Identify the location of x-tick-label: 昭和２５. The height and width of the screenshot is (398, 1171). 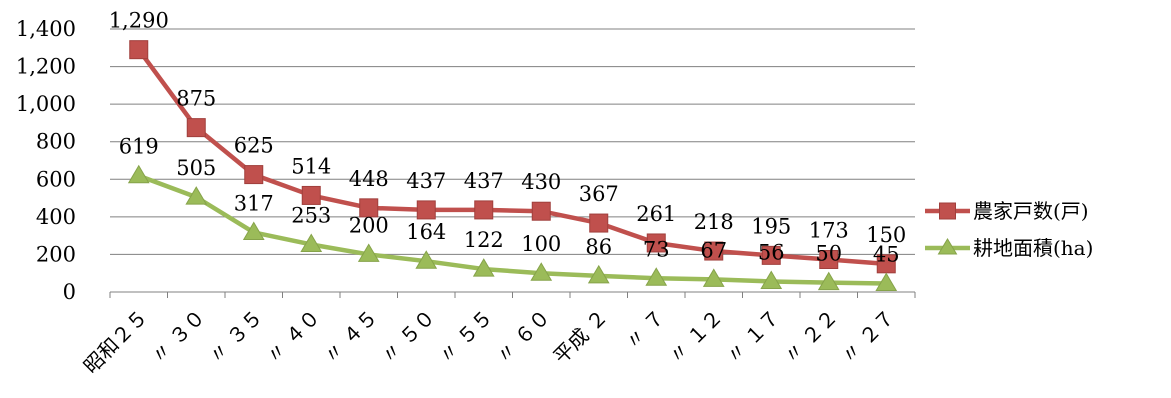
(116, 342).